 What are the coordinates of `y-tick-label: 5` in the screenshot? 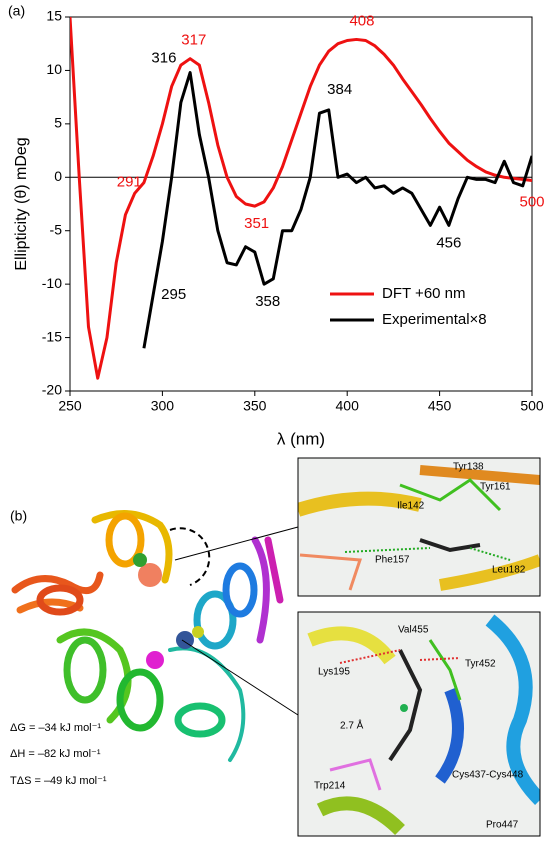 It's located at (58, 123).